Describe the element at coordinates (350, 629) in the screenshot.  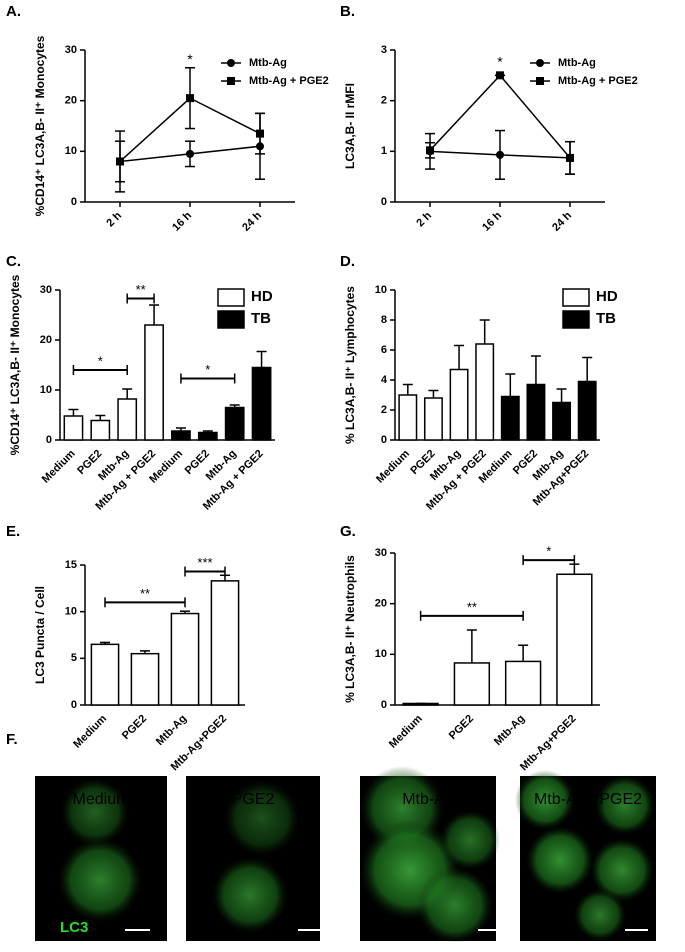
I see `y-axis-label: % LC3A,B- II⁺ Neutrophils` at that location.